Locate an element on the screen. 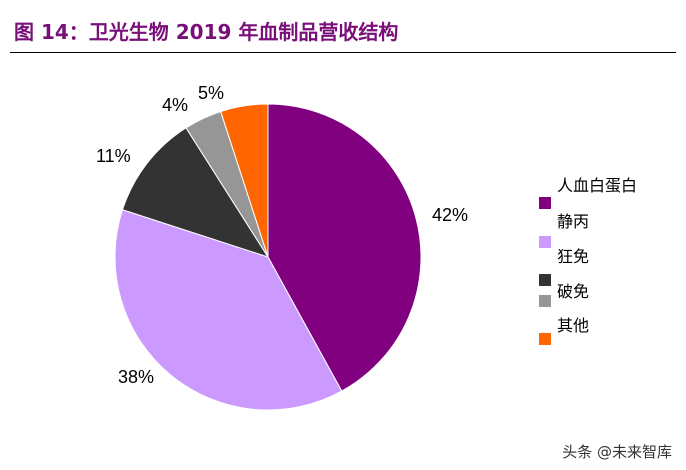  legend-label-2: 狂免 is located at coordinates (573, 256).